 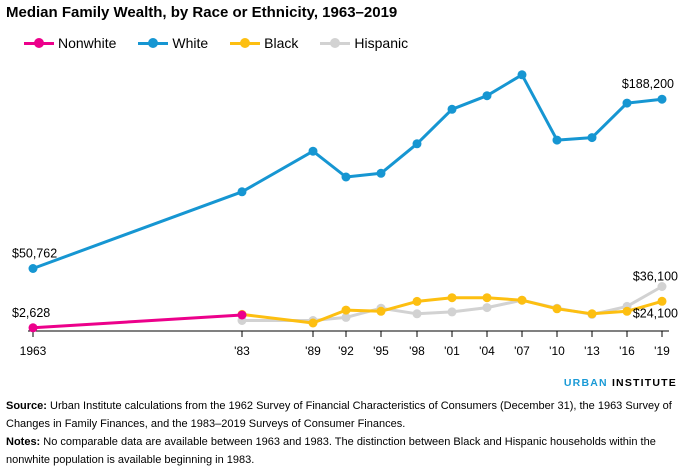 I want to click on legend-label-hispanic: Hispanic, so click(x=381, y=43).